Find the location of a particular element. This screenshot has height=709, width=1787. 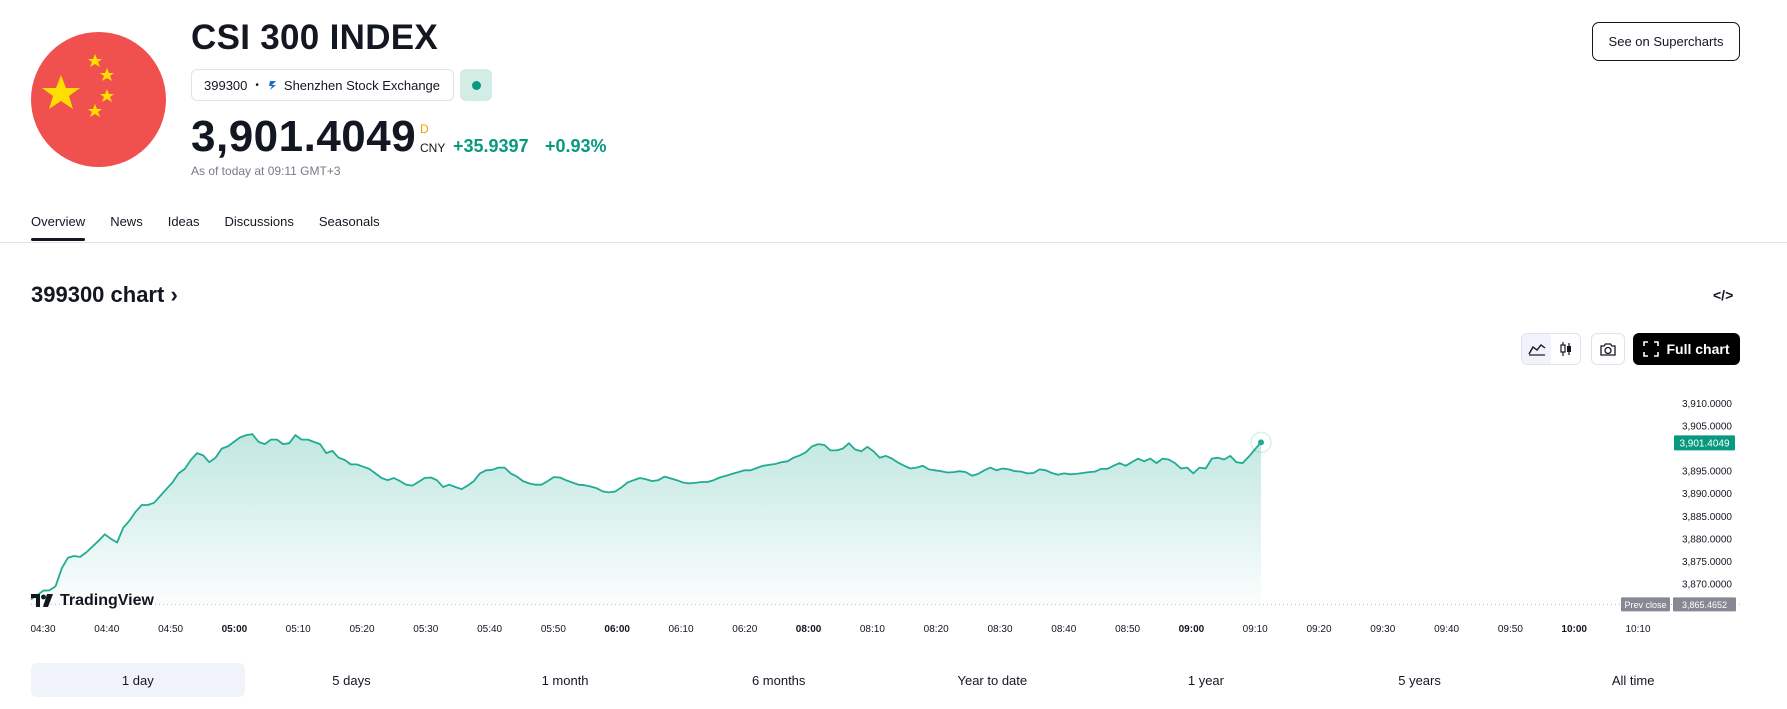

chevron-right-icon: › is located at coordinates (171, 294).